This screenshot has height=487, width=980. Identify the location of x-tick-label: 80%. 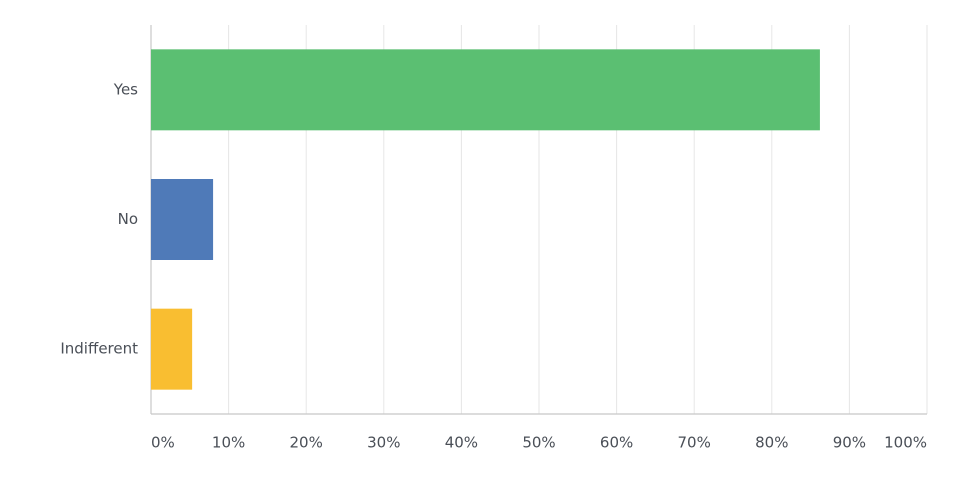
(771, 443).